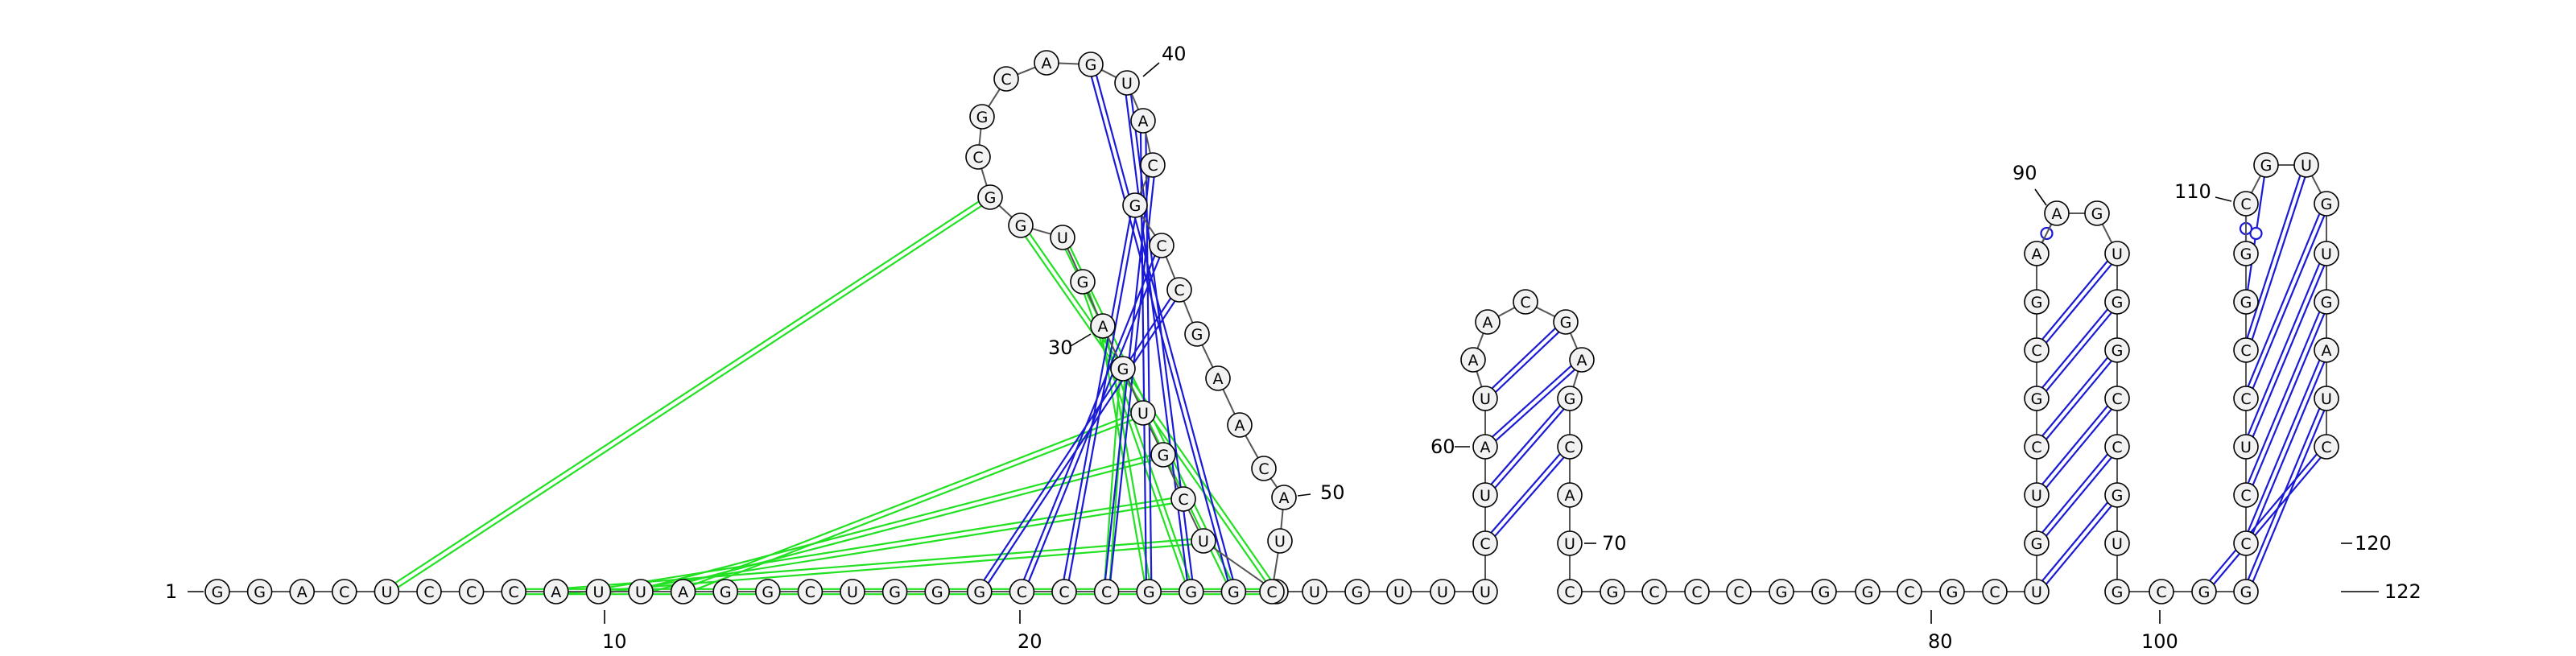 The height and width of the screenshot is (656, 2576). Describe the element at coordinates (2402, 591) in the screenshot. I see `position-label: 122` at that location.